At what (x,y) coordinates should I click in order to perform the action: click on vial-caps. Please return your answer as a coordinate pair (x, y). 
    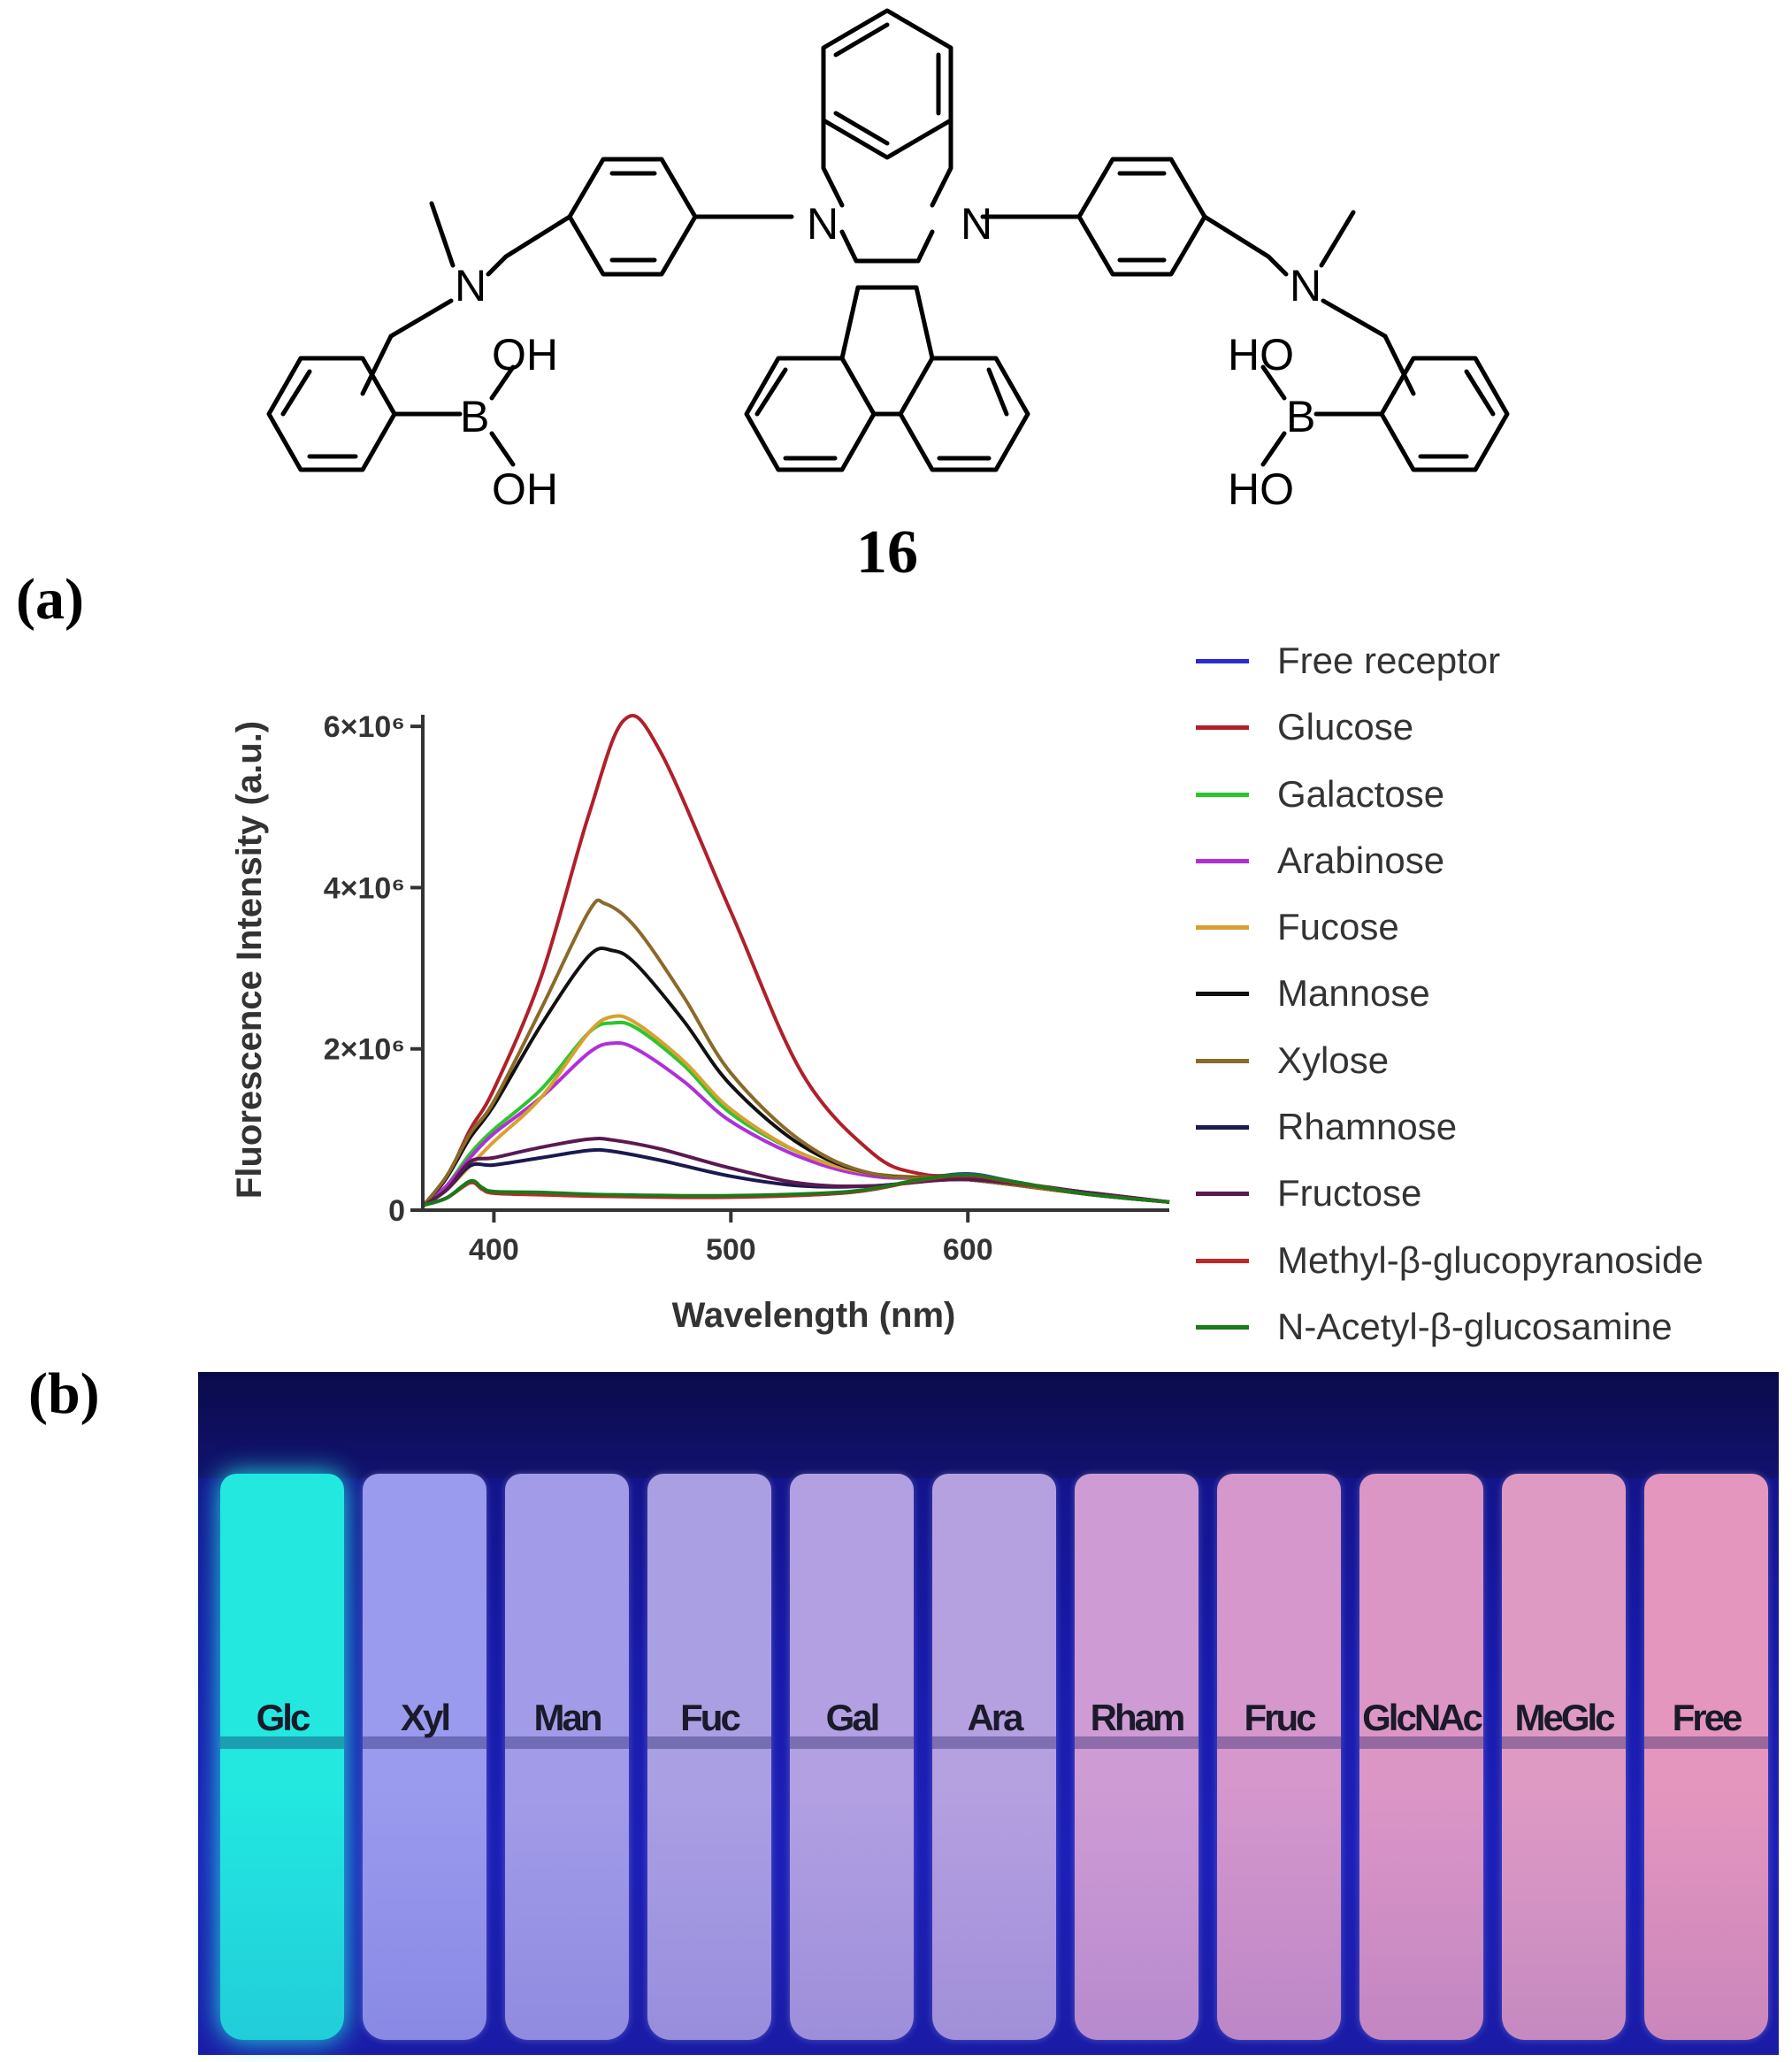
    Looking at the image, I should click on (989, 1425).